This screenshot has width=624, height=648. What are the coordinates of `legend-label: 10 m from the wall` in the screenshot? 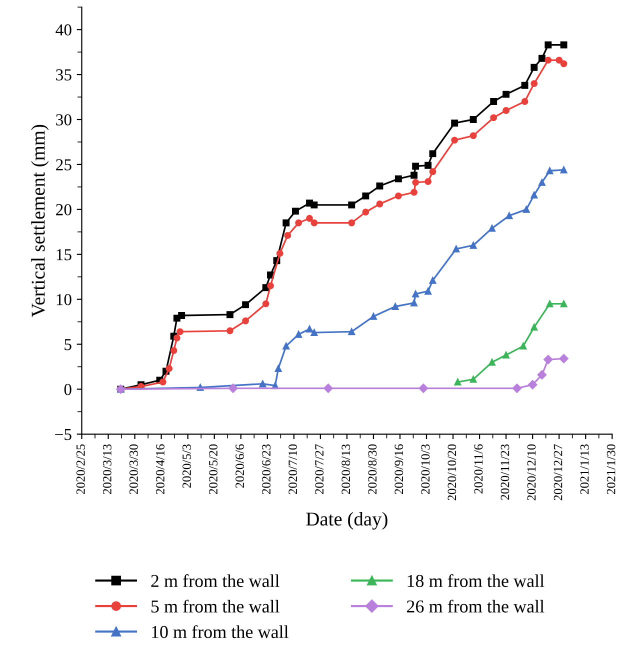 It's located at (220, 631).